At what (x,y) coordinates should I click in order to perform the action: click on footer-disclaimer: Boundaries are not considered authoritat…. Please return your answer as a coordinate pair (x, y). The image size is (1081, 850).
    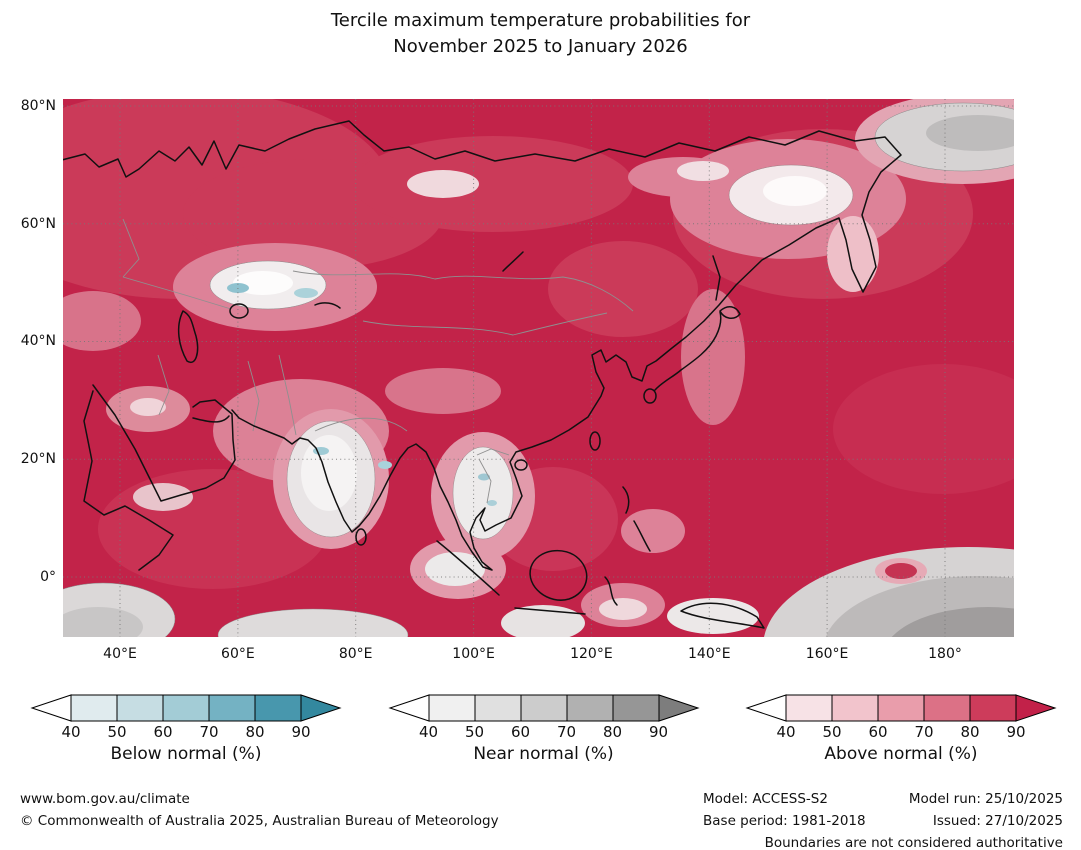
    Looking at the image, I should click on (913, 842).